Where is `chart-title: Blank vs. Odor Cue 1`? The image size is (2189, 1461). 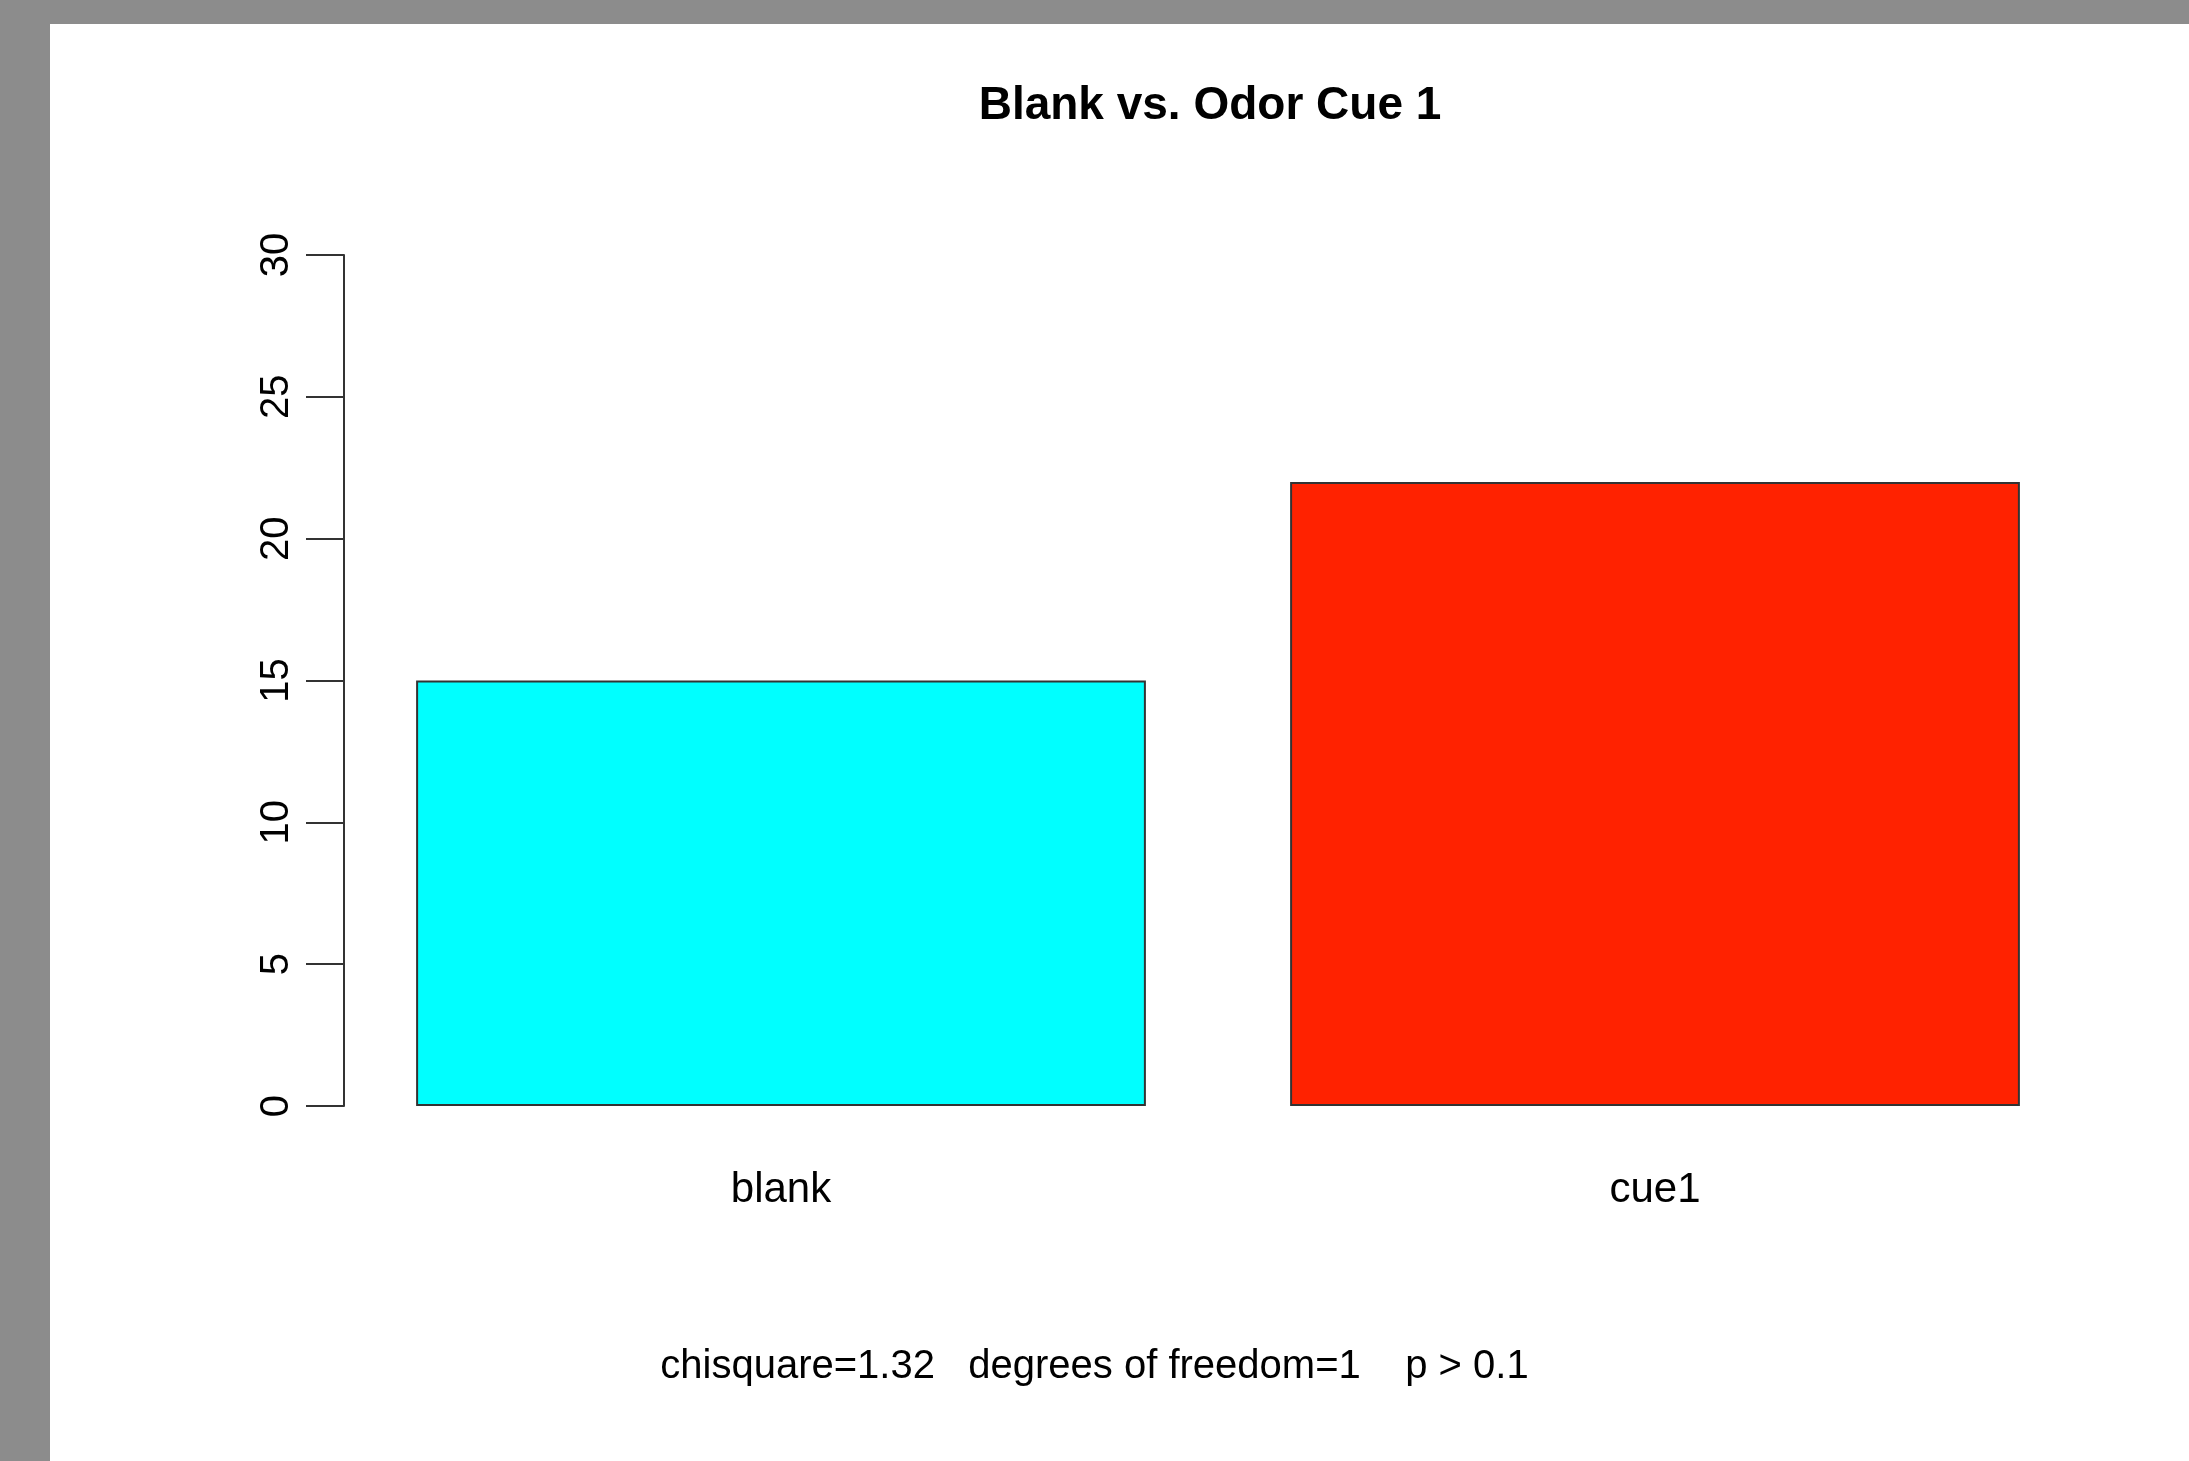 chart-title: Blank vs. Odor Cue 1 is located at coordinates (1210, 103).